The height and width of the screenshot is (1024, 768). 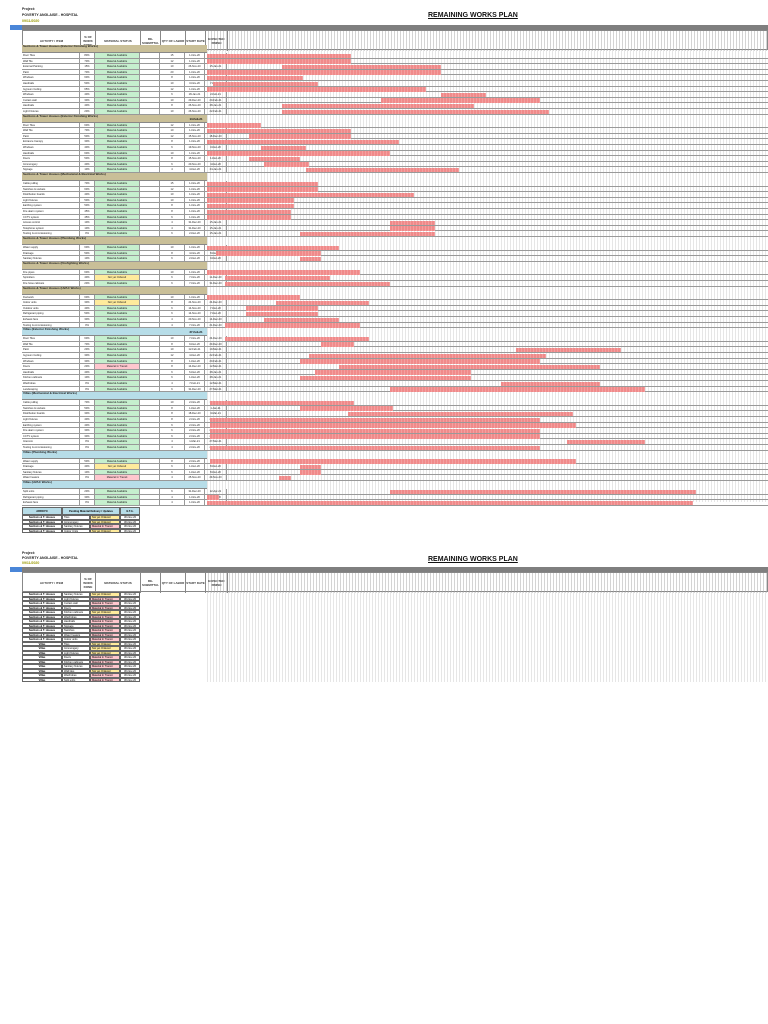 What do you see at coordinates (51, 283) in the screenshot?
I see `activity-name: Fire hose cabinets` at bounding box center [51, 283].